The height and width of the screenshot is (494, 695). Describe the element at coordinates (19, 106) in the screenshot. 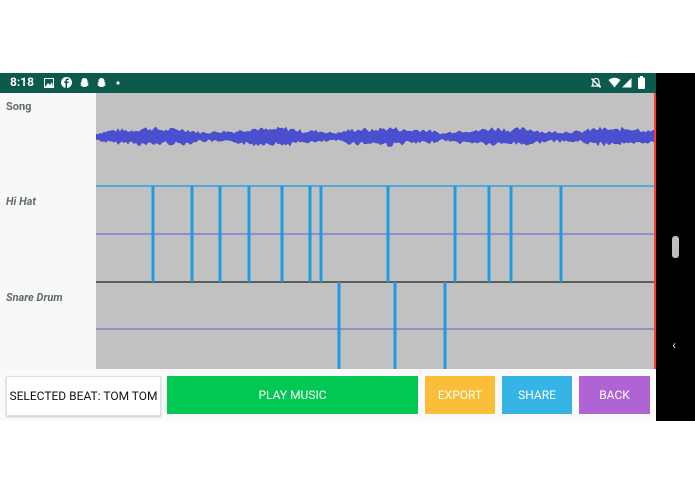

I see `track-label-song: Song` at that location.